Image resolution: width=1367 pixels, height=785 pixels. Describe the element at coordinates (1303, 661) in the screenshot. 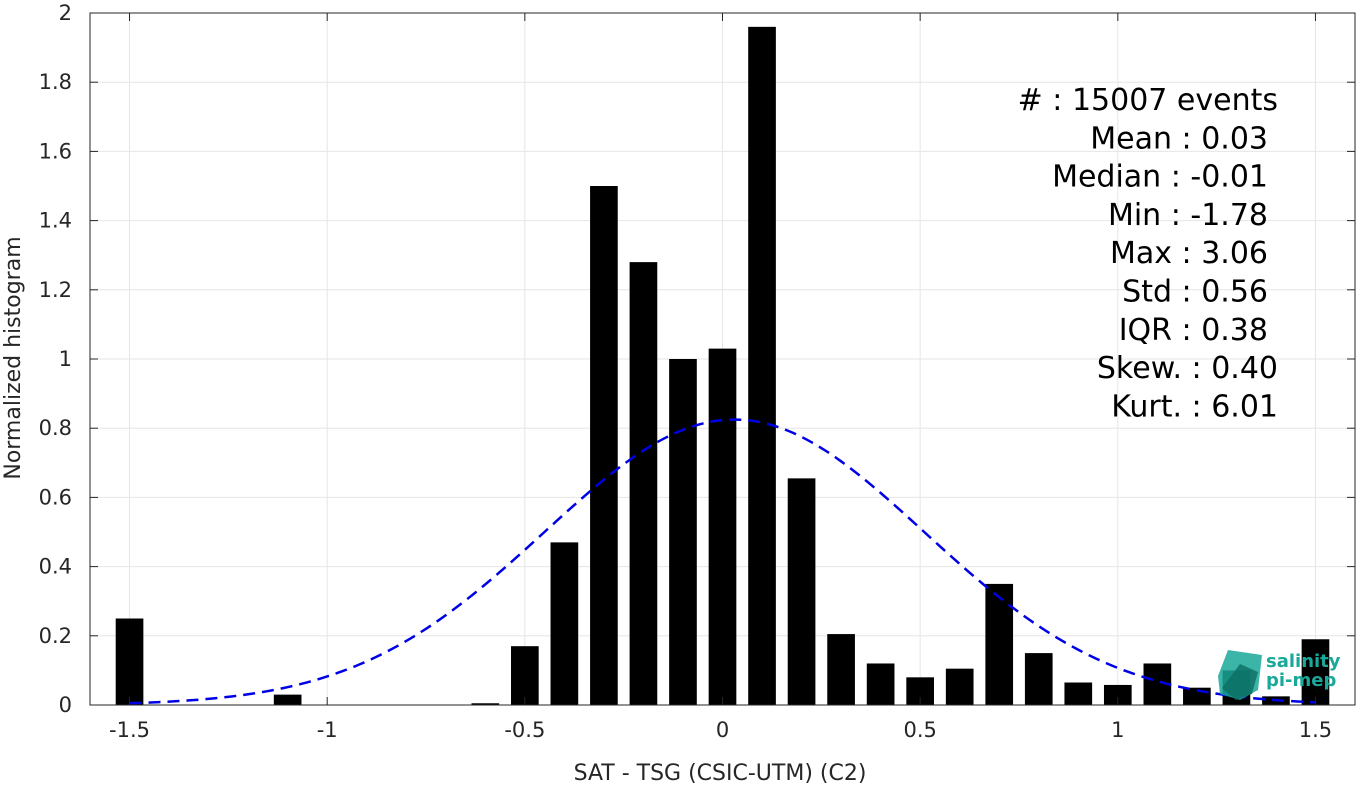

I see `logo-line1: salinity` at that location.